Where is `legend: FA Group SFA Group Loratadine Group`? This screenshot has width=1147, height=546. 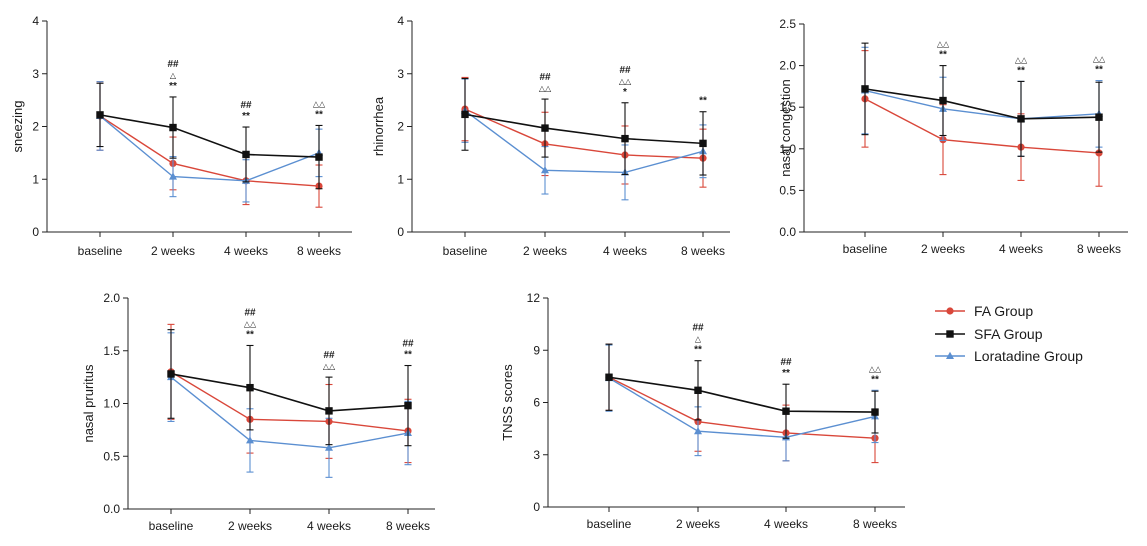
legend: FA Group SFA Group Loratadine Group is located at coordinates (1009, 333).